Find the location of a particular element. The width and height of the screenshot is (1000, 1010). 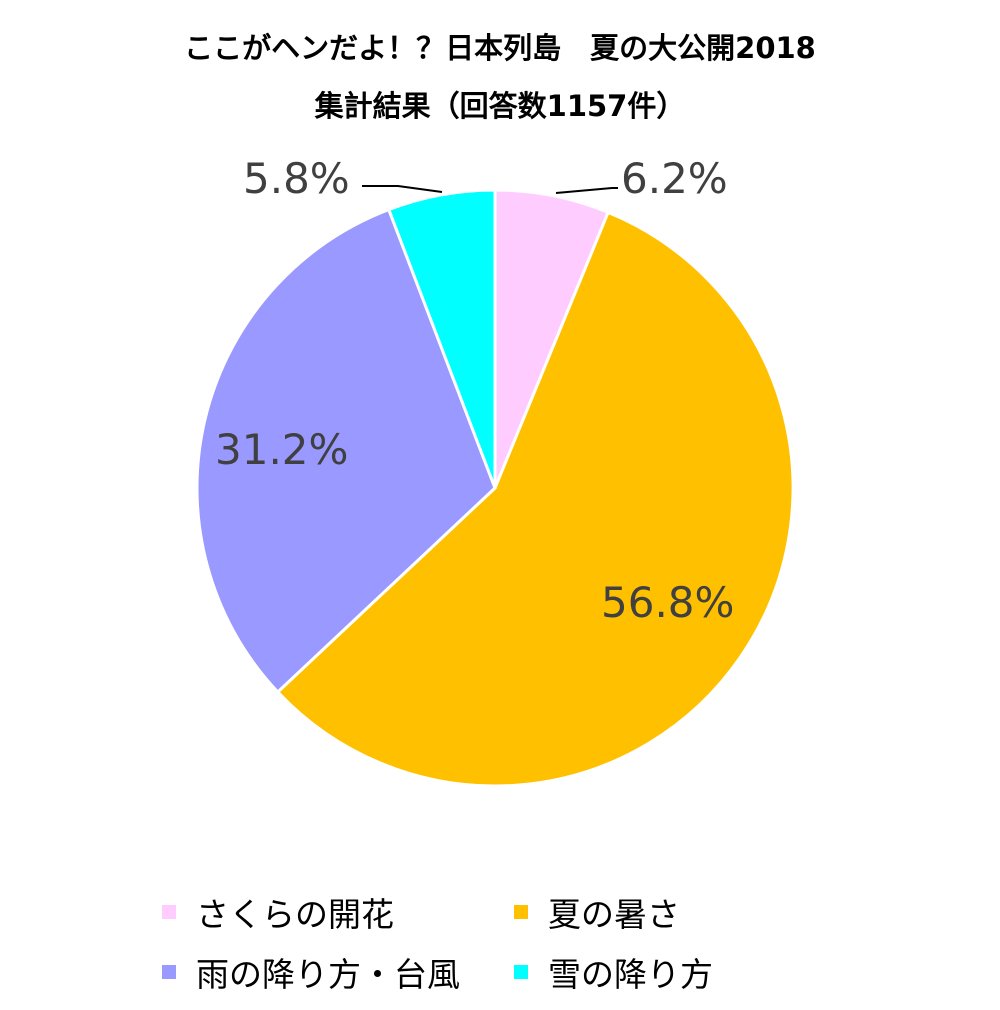

legend-item-rain: 雨の降り方・台風 is located at coordinates (311, 972).